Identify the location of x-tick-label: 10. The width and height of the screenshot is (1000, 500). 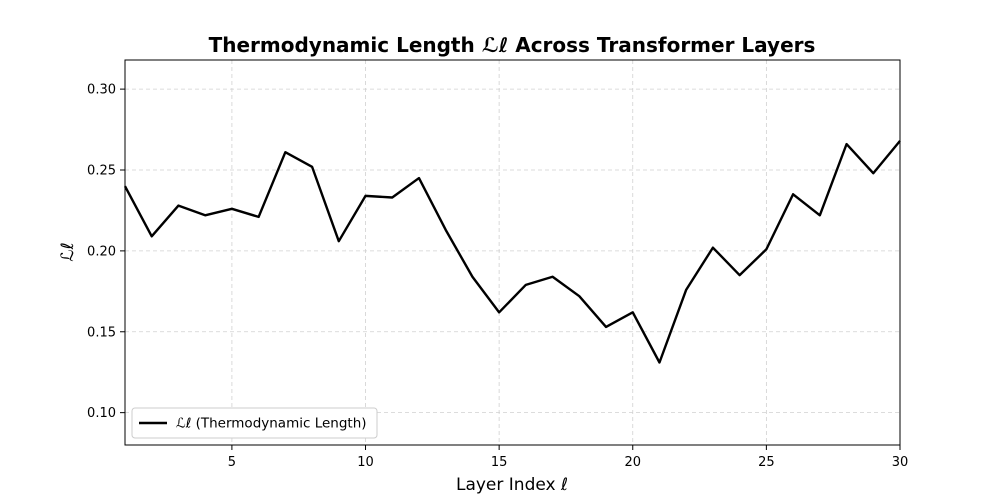
(365, 462).